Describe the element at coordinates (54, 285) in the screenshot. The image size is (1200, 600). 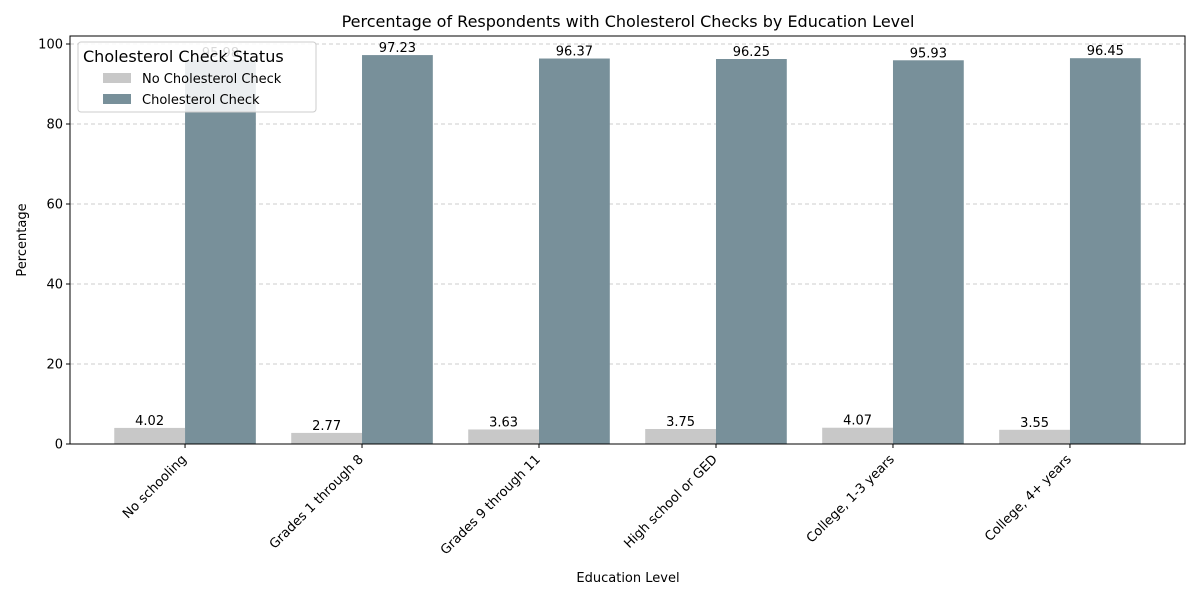
I see `y-tick-label: 40` at that location.